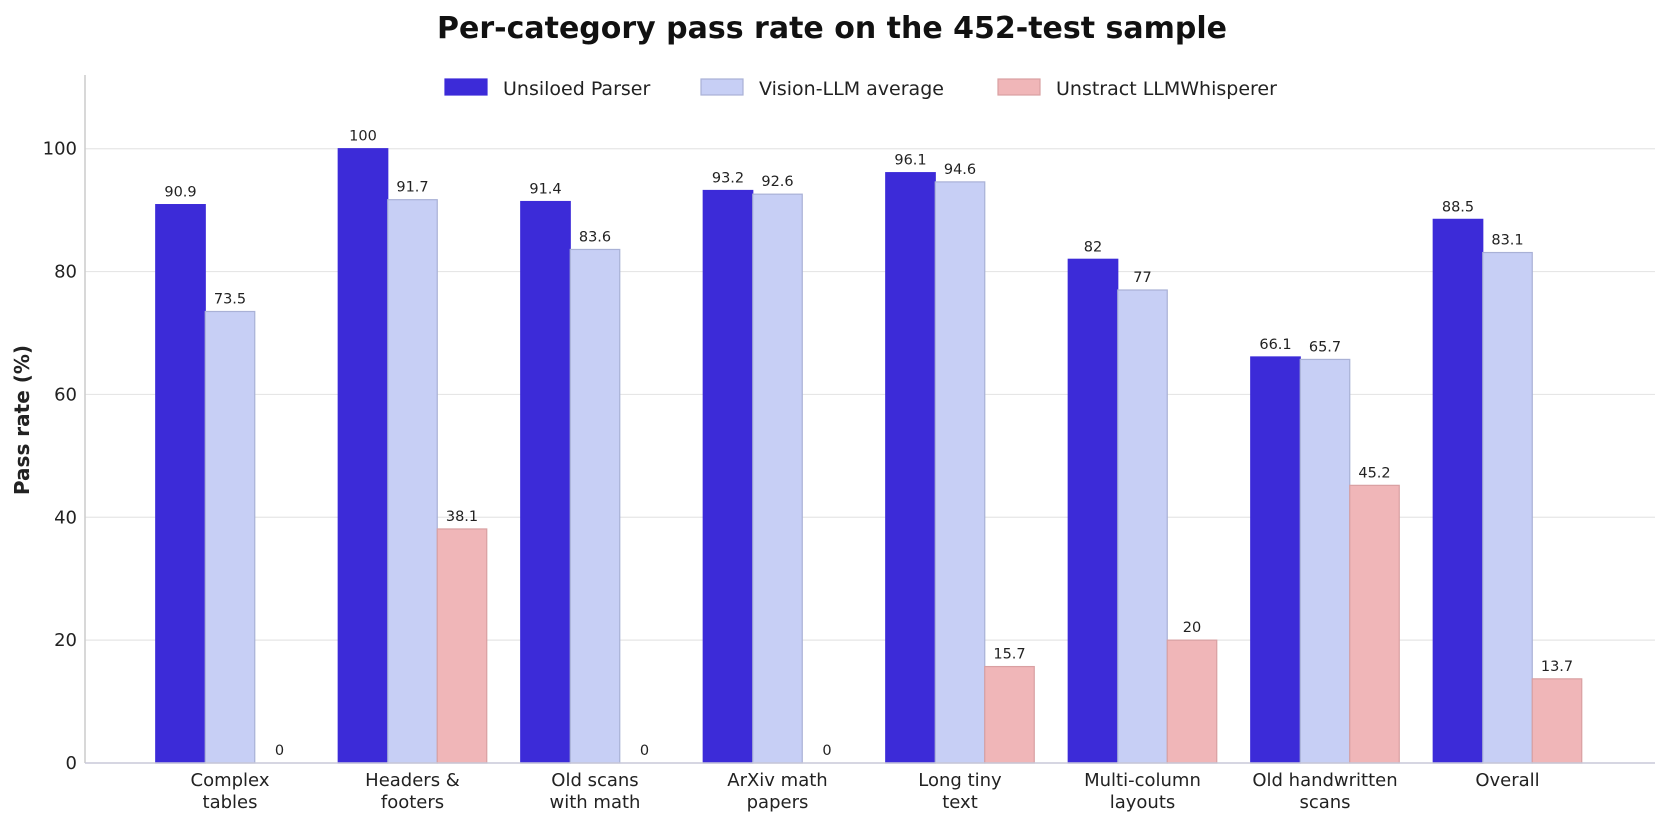 Image resolution: width=1665 pixels, height=825 pixels. Describe the element at coordinates (412, 780) in the screenshot. I see `x-tick-label: Headers &` at that location.